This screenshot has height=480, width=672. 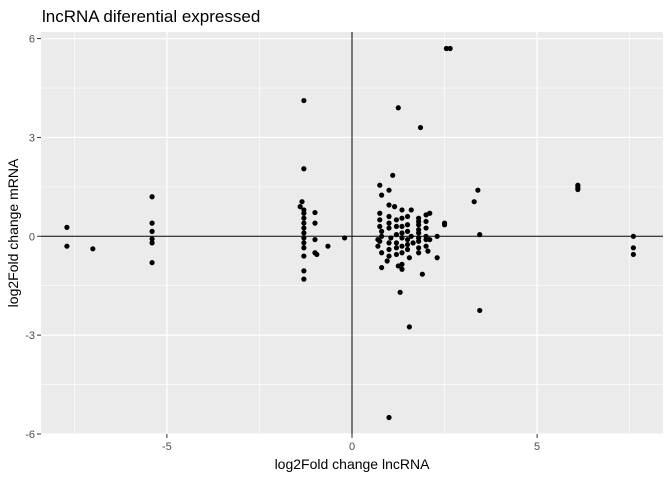 What do you see at coordinates (13, 232) in the screenshot?
I see `y-axis-title: log2Fold change mRNA` at bounding box center [13, 232].